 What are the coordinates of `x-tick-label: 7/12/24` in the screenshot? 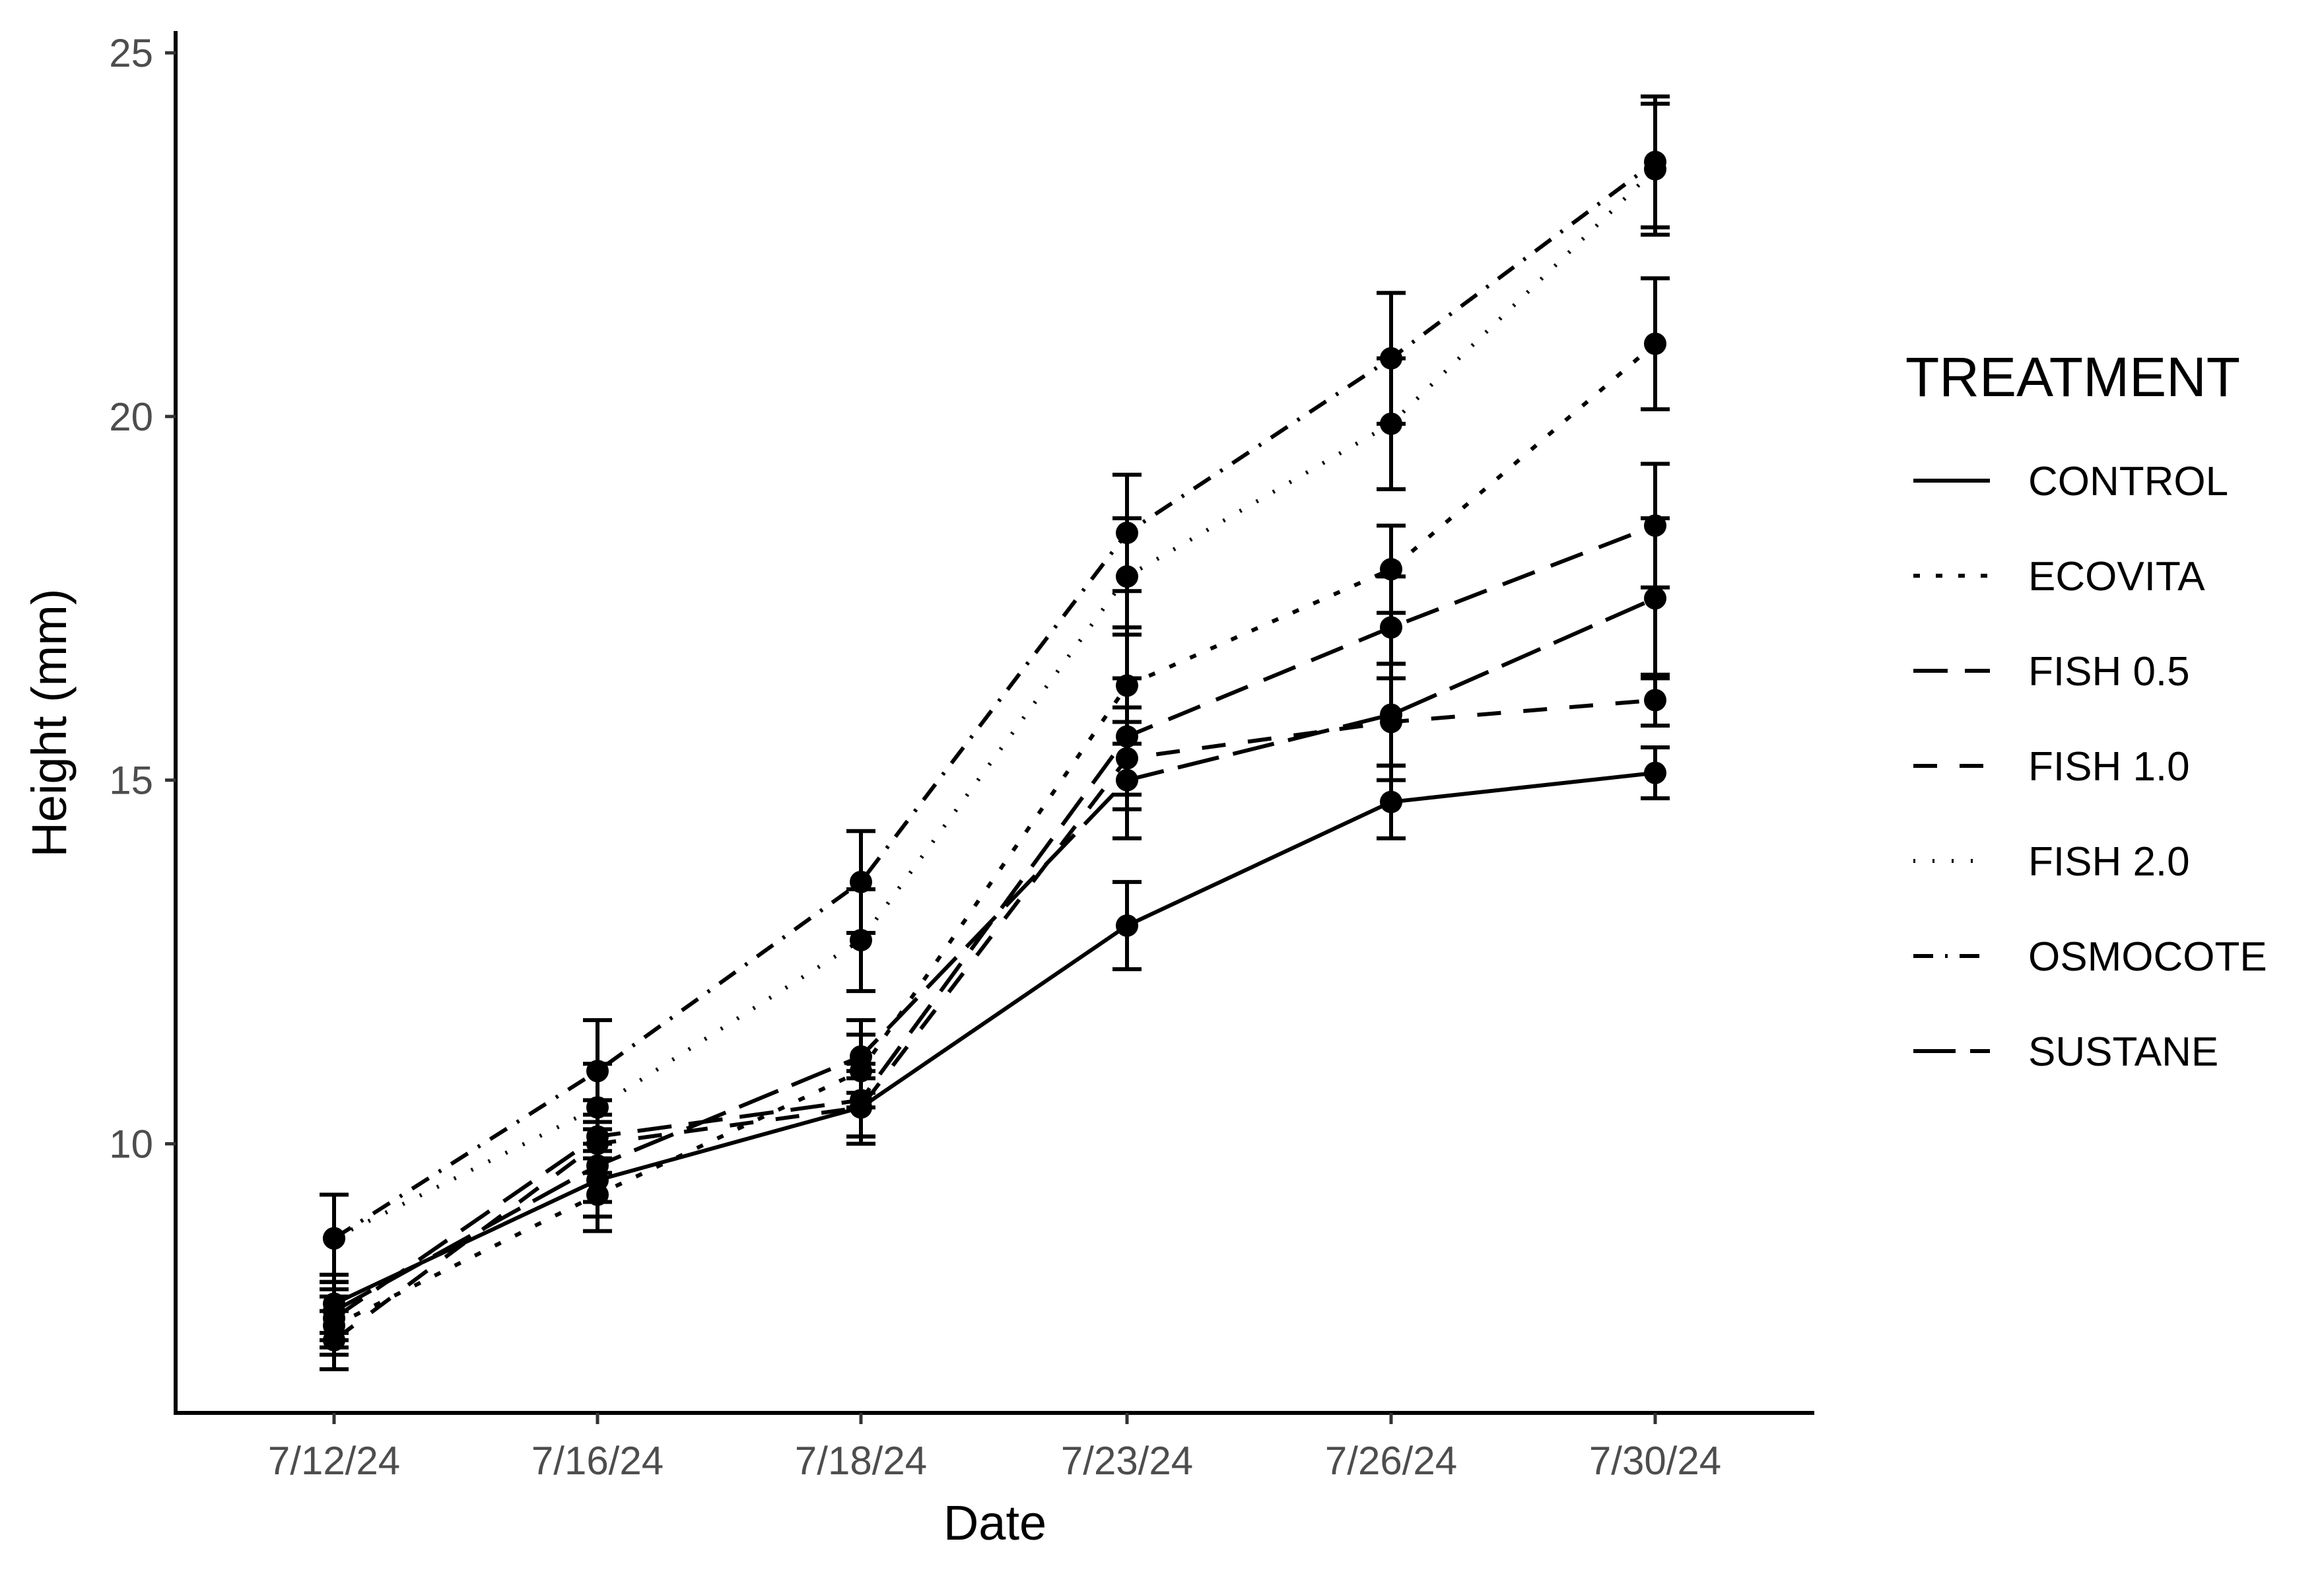 It's located at (334, 1461).